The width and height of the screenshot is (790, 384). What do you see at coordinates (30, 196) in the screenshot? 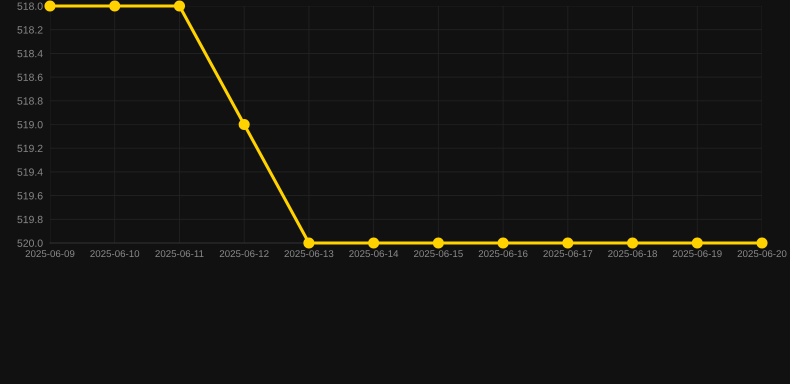
I see `y-tick-label: 519.6` at bounding box center [30, 196].